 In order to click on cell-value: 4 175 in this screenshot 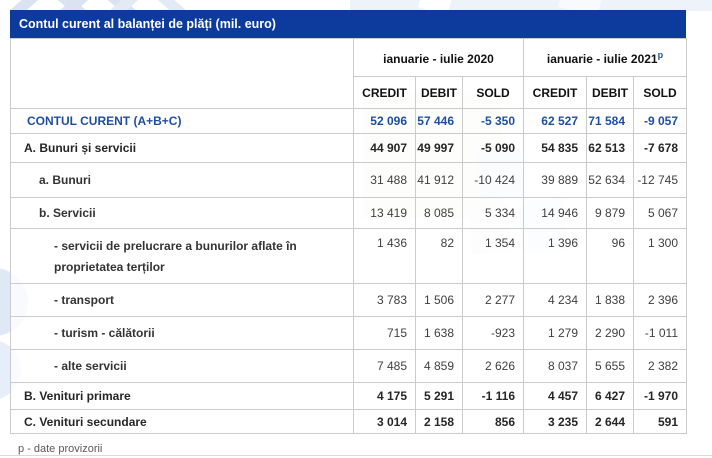, I will do `click(384, 396)`.